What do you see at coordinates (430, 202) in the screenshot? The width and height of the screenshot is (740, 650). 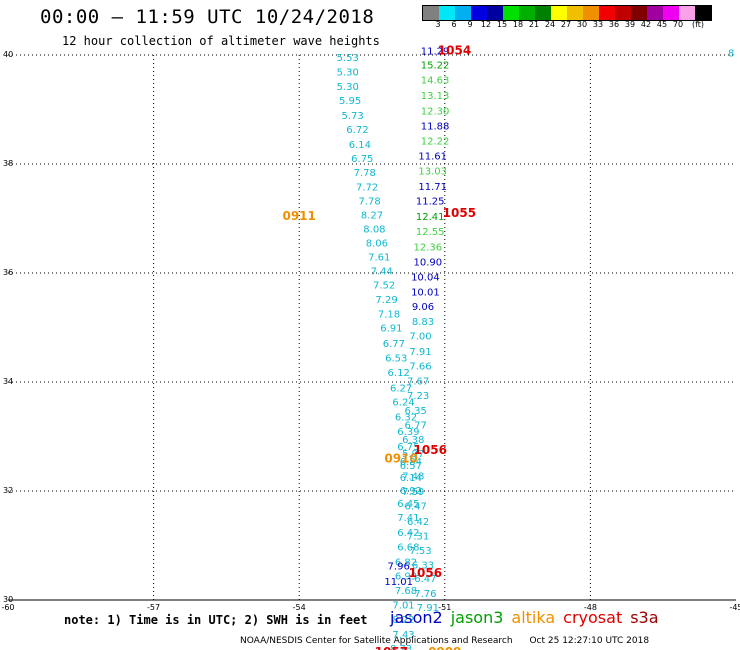 I see `wave-height-value: 11.25` at bounding box center [430, 202].